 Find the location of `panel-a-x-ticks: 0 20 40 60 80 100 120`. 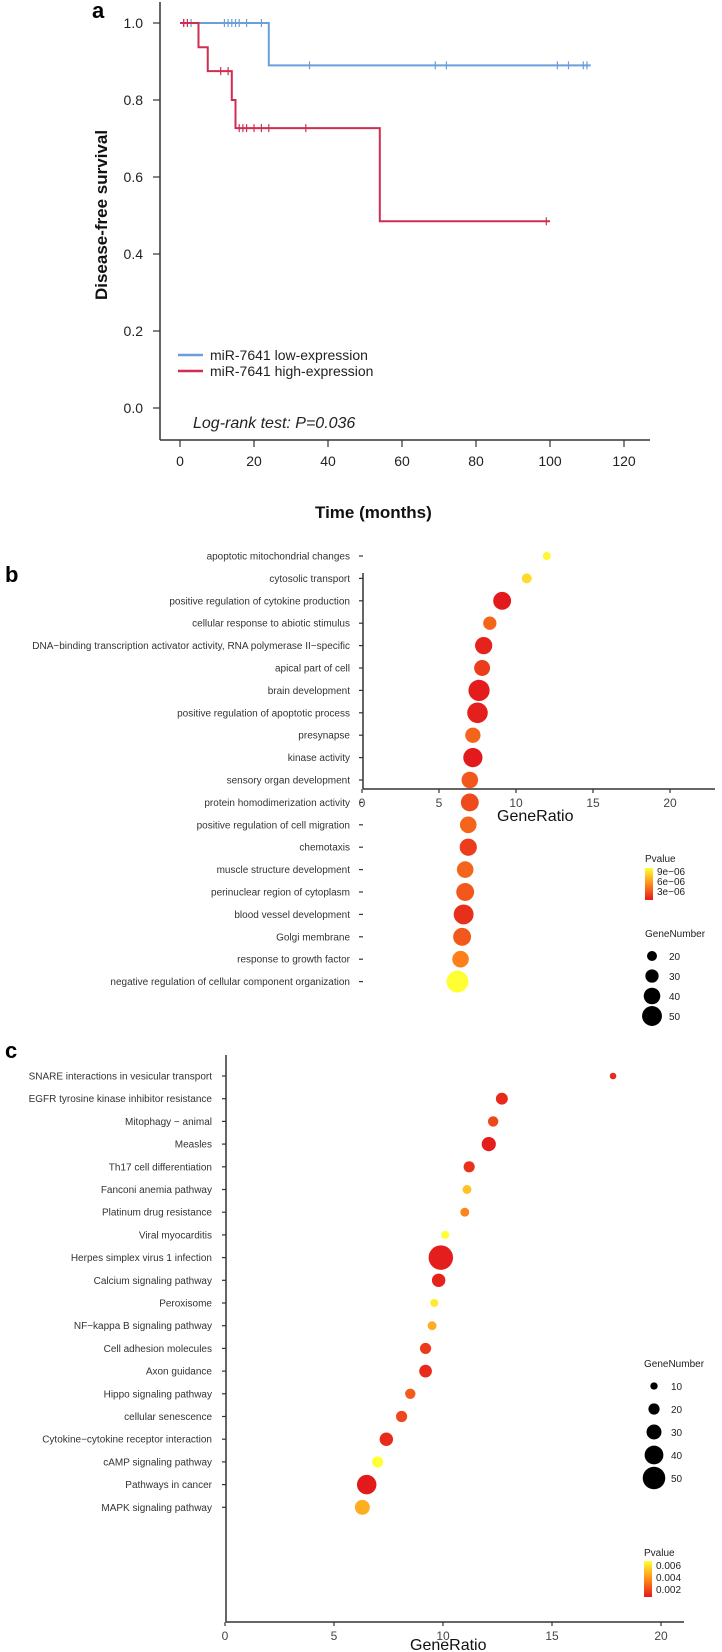

panel-a-x-ticks: 0 20 40 60 80 100 120 is located at coordinates (406, 454).